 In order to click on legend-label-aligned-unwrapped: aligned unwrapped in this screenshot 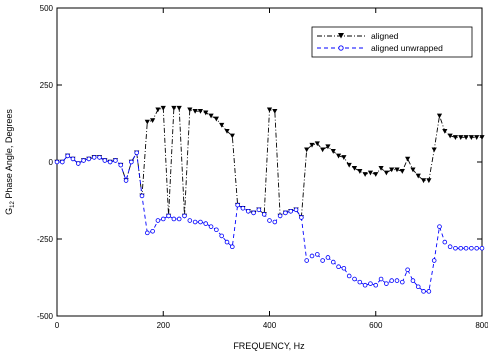, I will do `click(407, 48)`.